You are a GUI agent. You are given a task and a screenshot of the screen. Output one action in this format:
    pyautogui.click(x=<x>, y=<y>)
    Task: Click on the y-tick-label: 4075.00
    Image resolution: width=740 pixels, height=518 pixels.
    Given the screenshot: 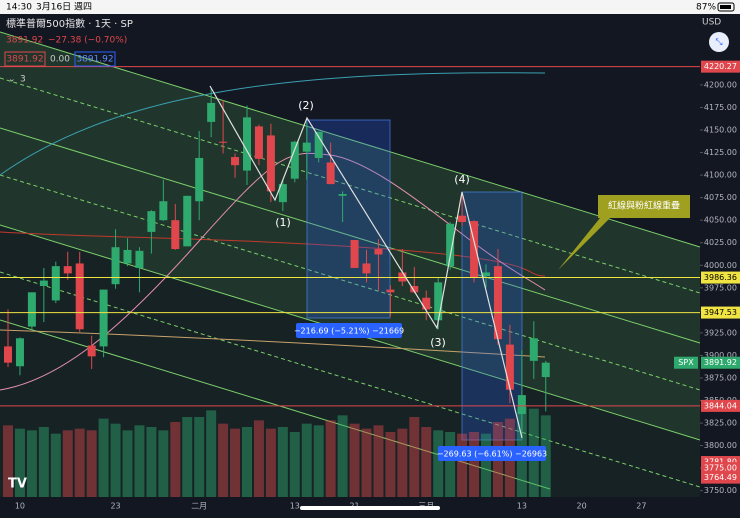 What is the action you would take?
    pyautogui.click(x=720, y=197)
    